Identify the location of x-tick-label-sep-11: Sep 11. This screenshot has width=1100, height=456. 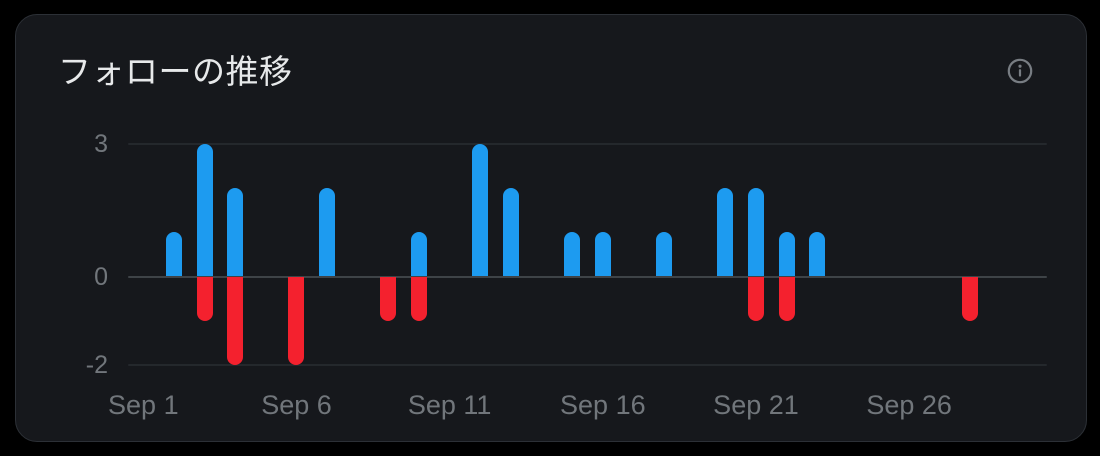
(449, 405).